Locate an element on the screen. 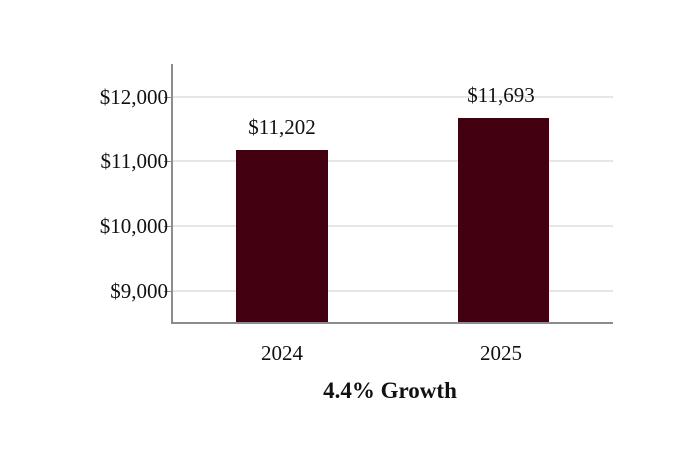 The image size is (678, 472). value-label-2025: $11,693 is located at coordinates (501, 95).